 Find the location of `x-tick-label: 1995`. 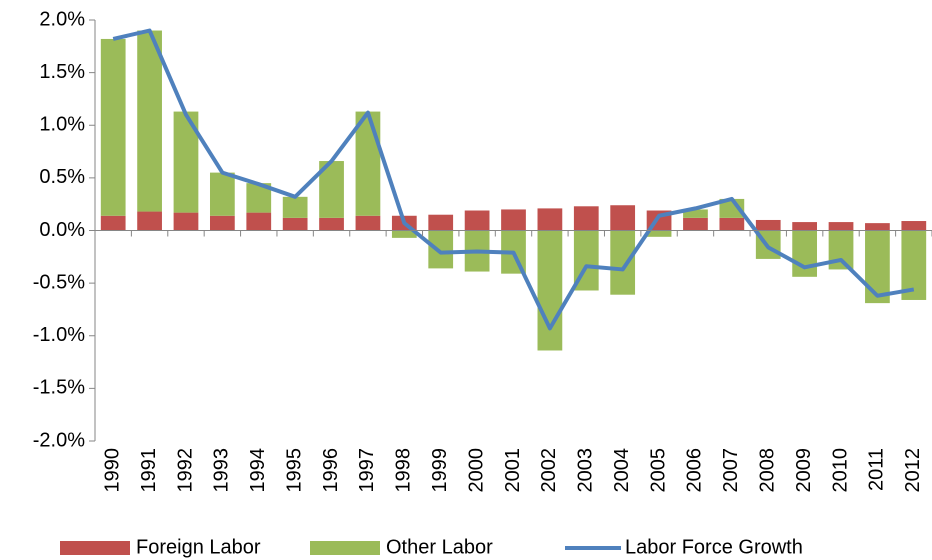

x-tick-label: 1995 is located at coordinates (294, 470).